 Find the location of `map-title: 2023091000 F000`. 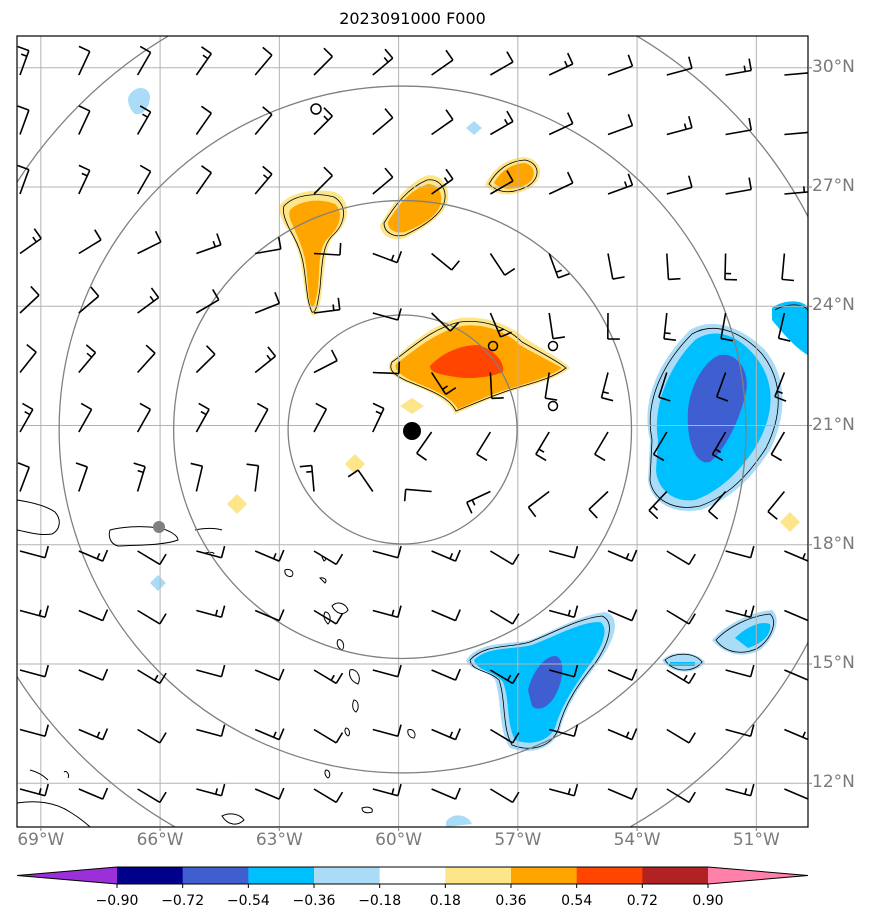

map-title: 2023091000 F000 is located at coordinates (412, 18).